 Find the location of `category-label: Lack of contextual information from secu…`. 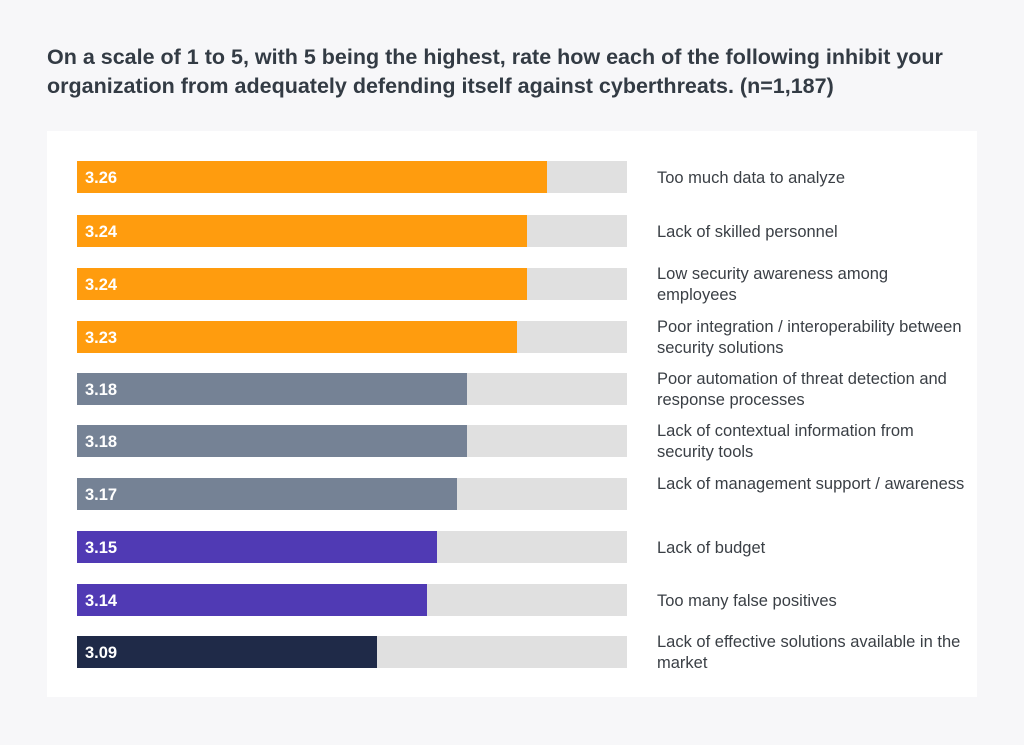

category-label: Lack of contextual information from secu… is located at coordinates (785, 441).